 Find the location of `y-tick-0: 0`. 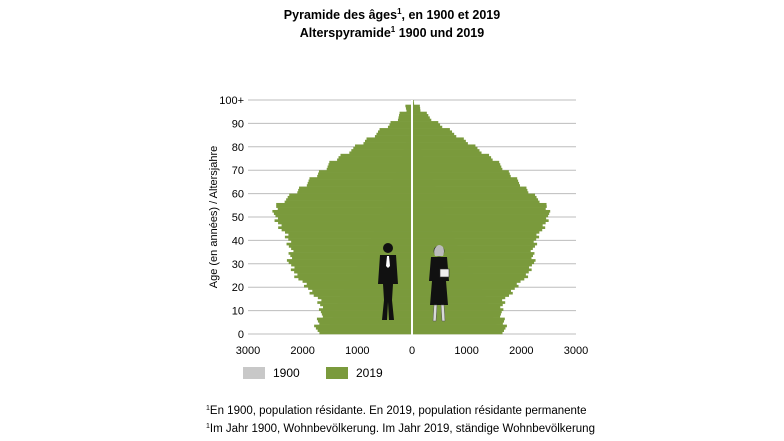

y-tick-0: 0 is located at coordinates (241, 335).